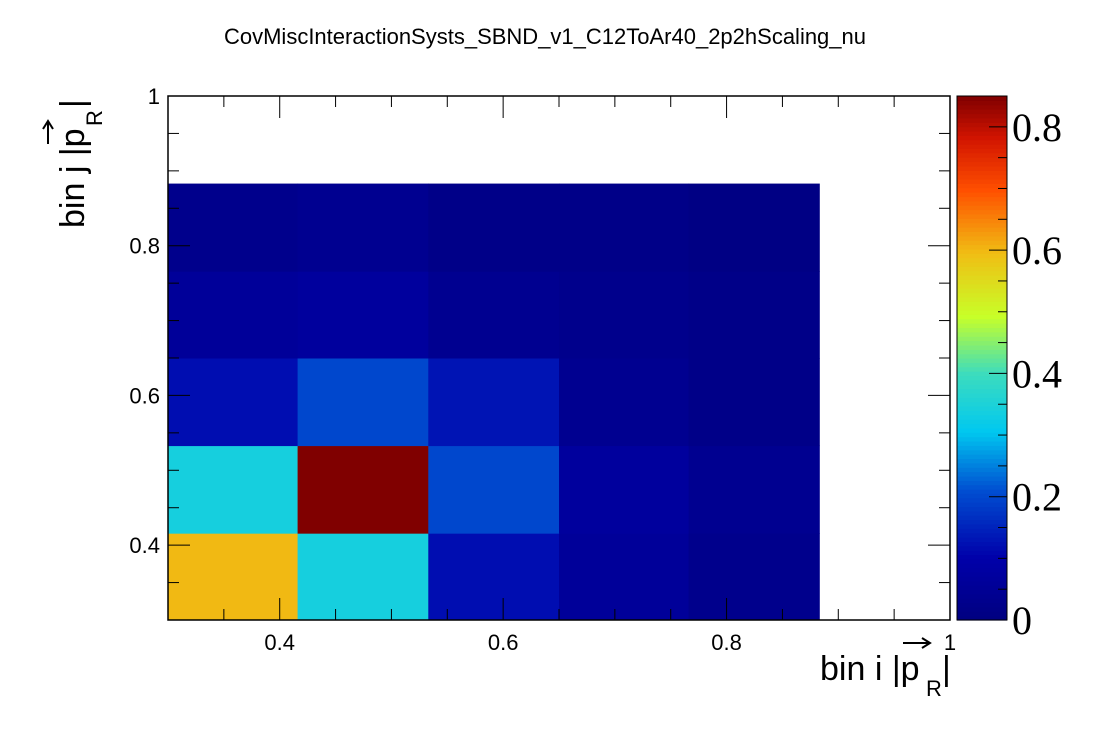 Image resolution: width=1120 pixels, height=740 pixels. I want to click on y-axis-label: bin j |p R |, so click(74, 163).